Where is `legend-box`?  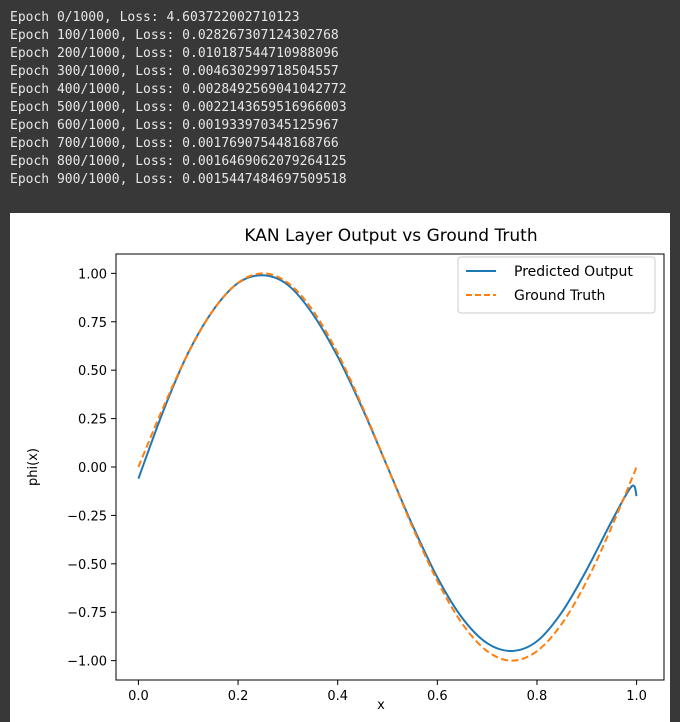
legend-box is located at coordinates (556, 285).